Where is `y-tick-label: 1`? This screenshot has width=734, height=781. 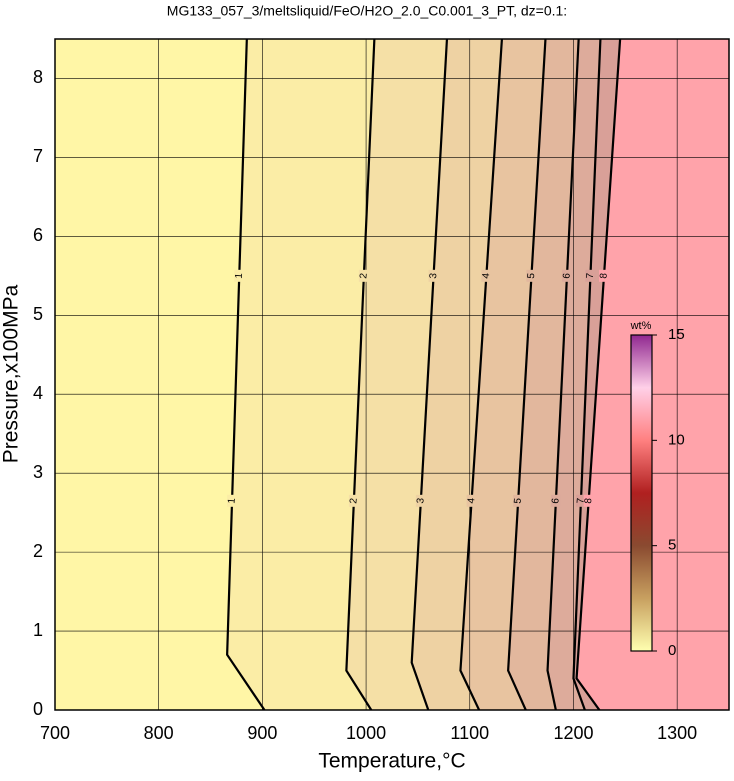 y-tick-label: 1 is located at coordinates (38, 630).